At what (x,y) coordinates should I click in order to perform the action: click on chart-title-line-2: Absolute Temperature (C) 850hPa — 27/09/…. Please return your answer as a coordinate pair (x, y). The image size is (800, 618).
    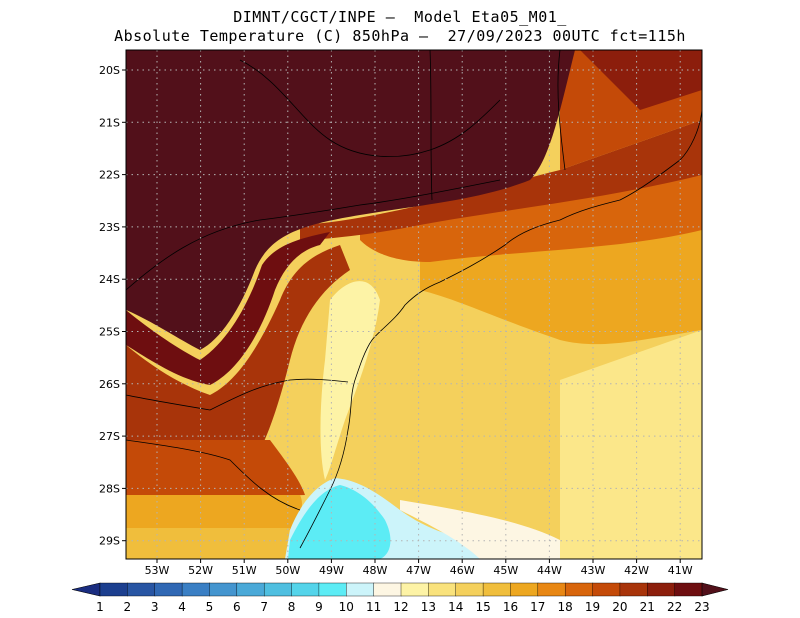
    Looking at the image, I should click on (400, 36).